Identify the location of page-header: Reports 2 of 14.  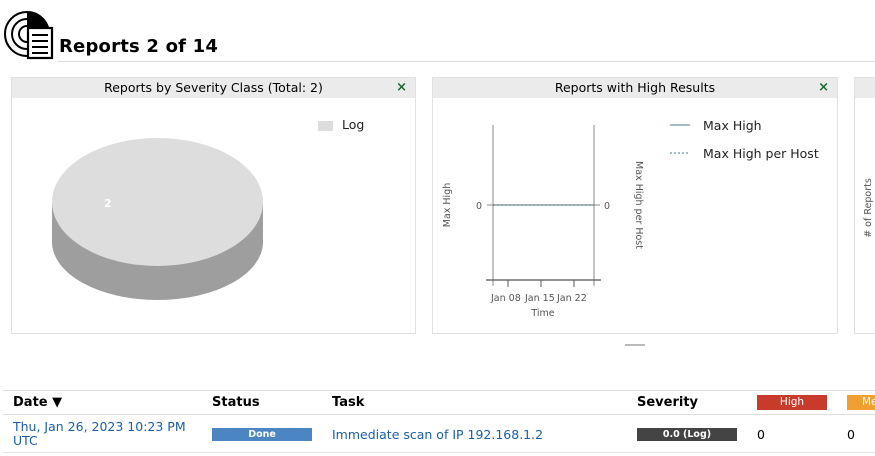
(437, 31).